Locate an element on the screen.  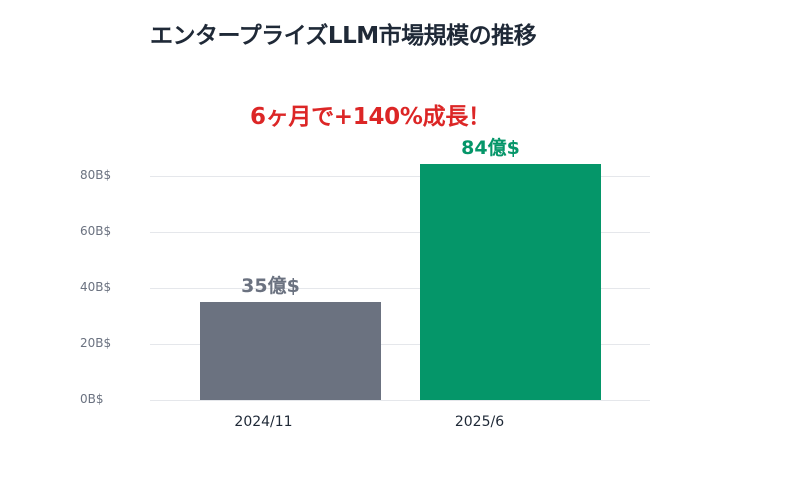
chart-title: エンタープライズLLM市場規模の推移 is located at coordinates (343, 36).